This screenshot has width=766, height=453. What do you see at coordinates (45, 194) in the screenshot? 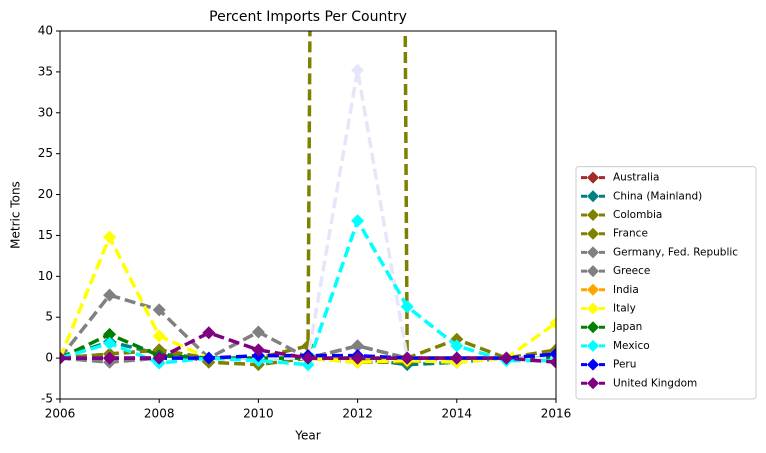
I see `y-tick-label: 20` at bounding box center [45, 194].